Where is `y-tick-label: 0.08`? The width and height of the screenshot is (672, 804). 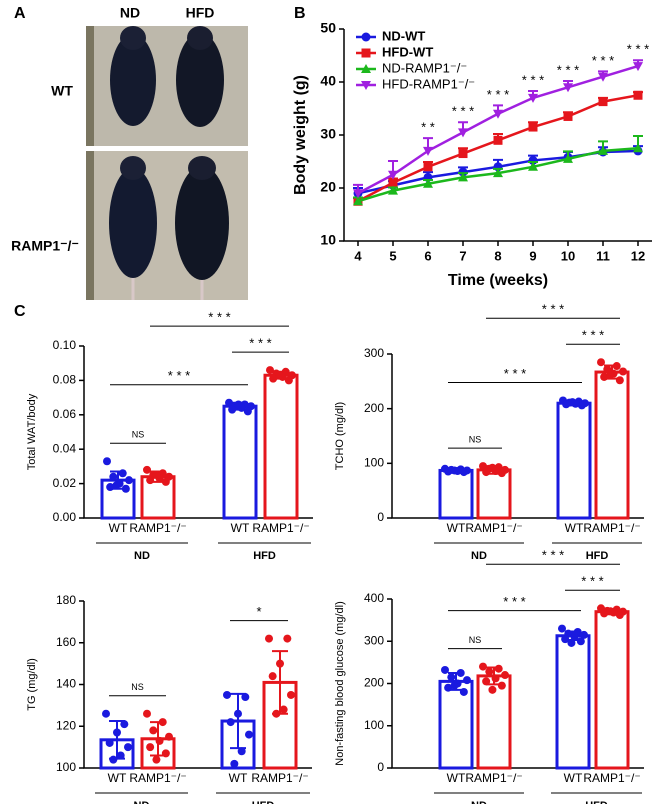 y-tick-label: 0.08 is located at coordinates (65, 380).